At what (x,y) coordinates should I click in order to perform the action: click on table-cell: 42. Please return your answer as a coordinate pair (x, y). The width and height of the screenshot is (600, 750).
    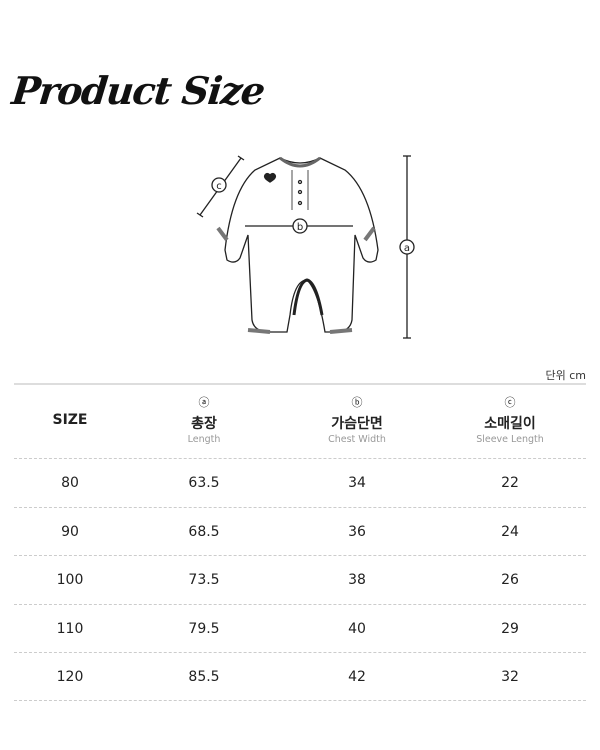
    Looking at the image, I should click on (357, 677).